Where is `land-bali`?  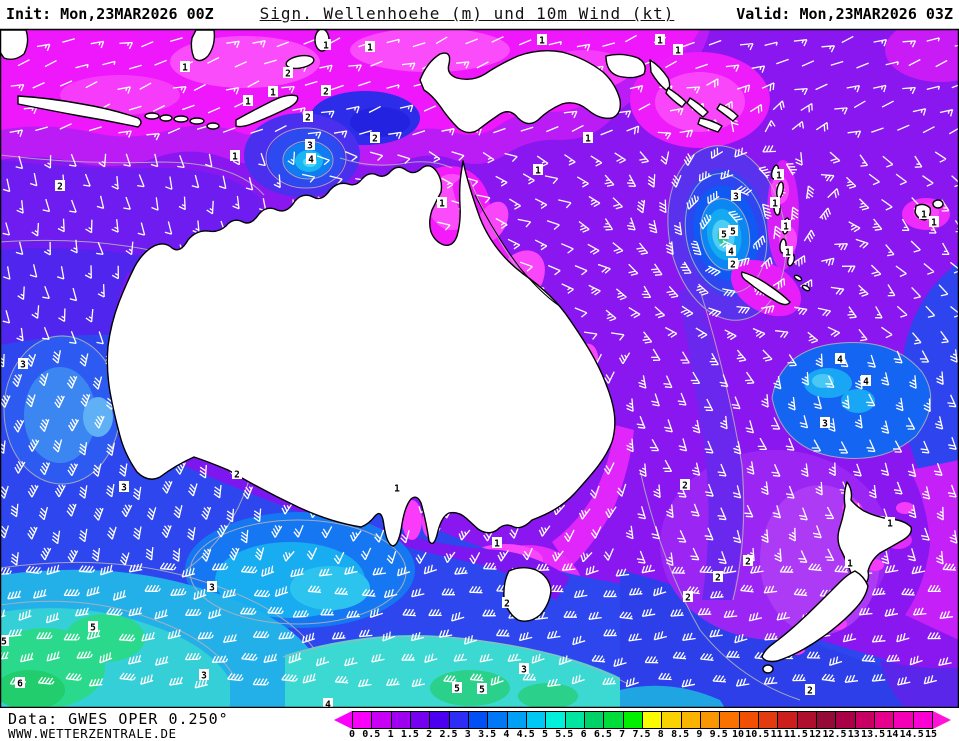 land-bali is located at coordinates (152, 116).